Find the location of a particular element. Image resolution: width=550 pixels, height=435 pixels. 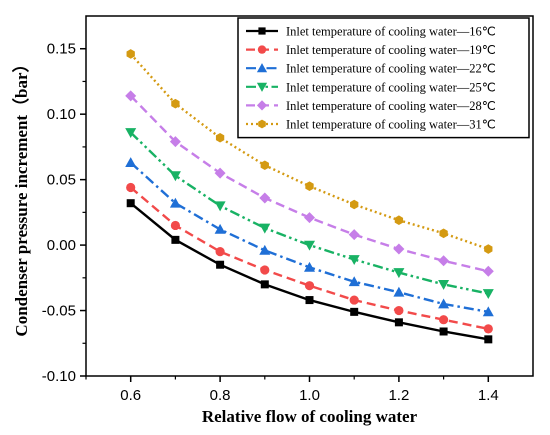

legend-entry: Inlet temperature of cooling water—31℃ is located at coordinates (371, 125).